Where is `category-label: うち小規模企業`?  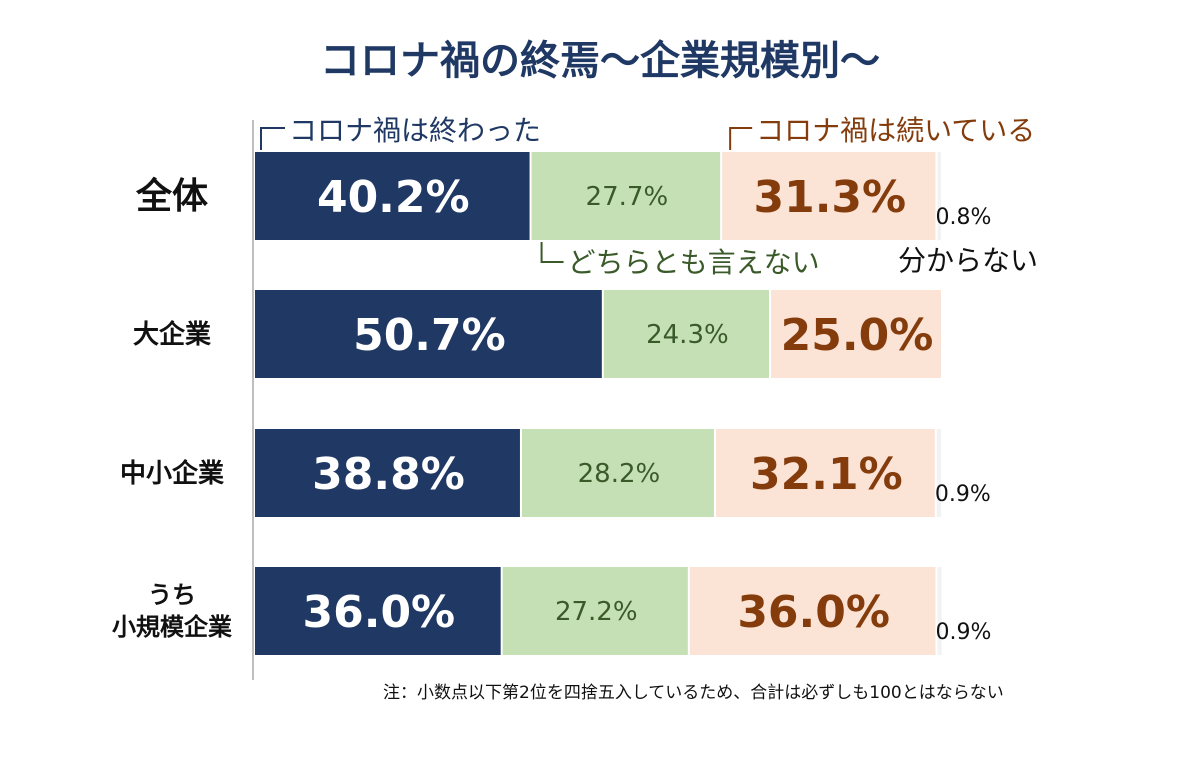 category-label: うち小規模企業 is located at coordinates (172, 611).